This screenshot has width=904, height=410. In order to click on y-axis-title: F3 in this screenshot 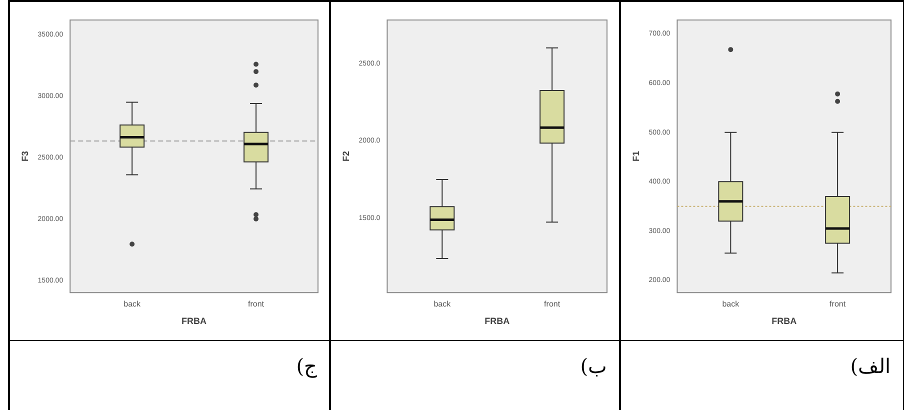, I will do `click(25, 156)`.